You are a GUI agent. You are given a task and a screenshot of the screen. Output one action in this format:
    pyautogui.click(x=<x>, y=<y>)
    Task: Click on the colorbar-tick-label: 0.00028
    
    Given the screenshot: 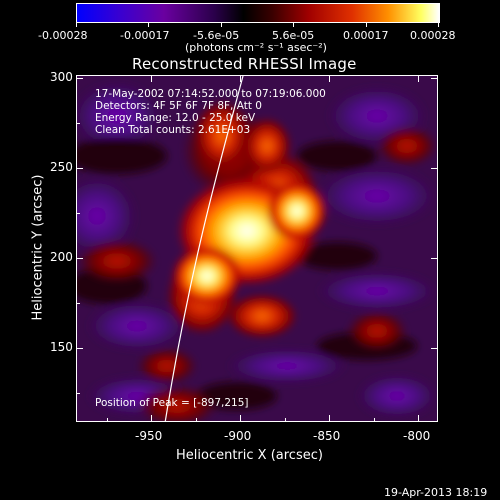 What is the action you would take?
    pyautogui.click(x=433, y=35)
    